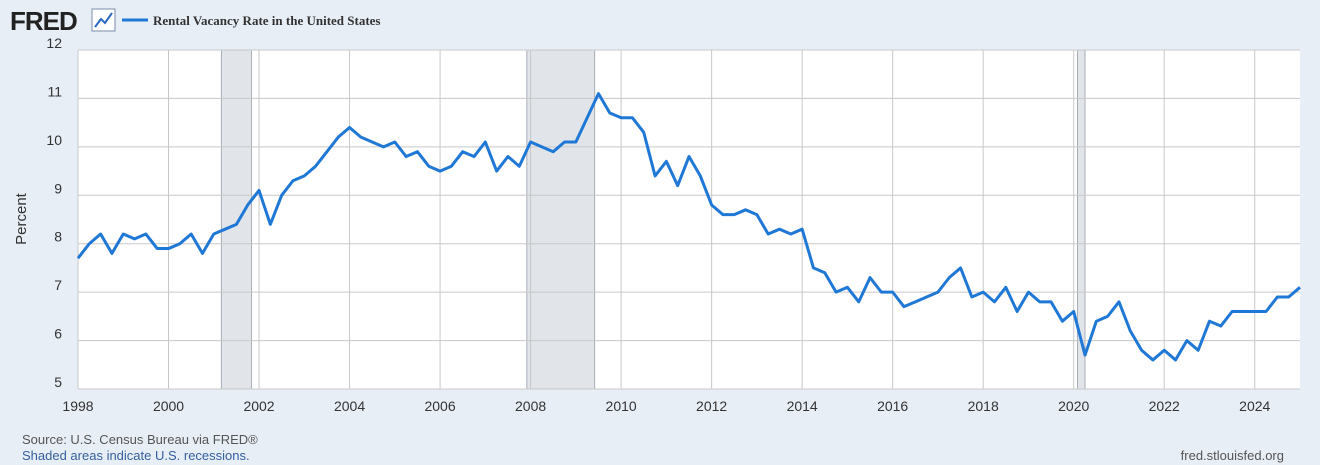 The height and width of the screenshot is (465, 1320). I want to click on x-tick-label: 2020, so click(1073, 406).